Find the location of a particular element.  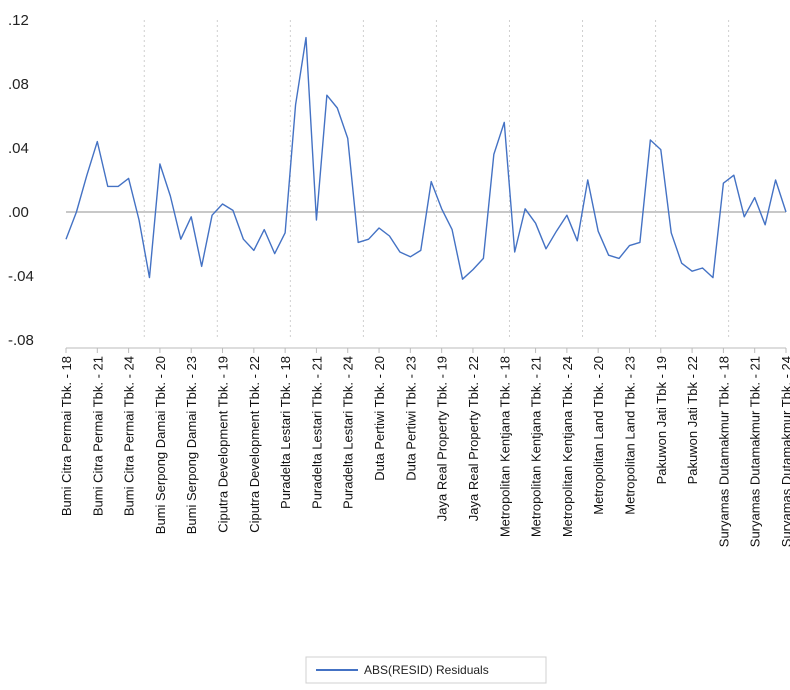

x-tick-label: Metropolitan Land Tbk. - 23 is located at coordinates (629, 435).